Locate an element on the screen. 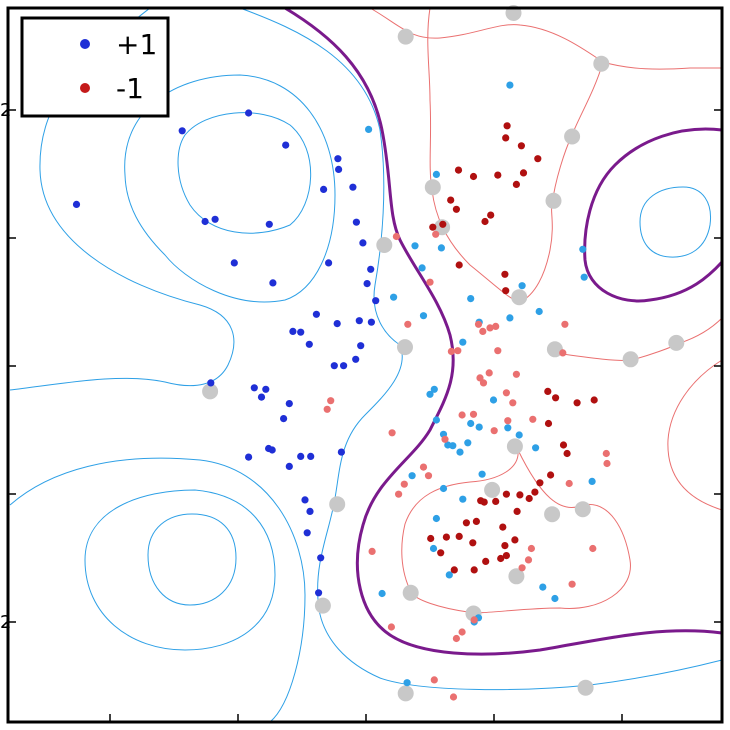 The height and width of the screenshot is (730, 730). y-tick-label-4: 2 is located at coordinates (5, 622).